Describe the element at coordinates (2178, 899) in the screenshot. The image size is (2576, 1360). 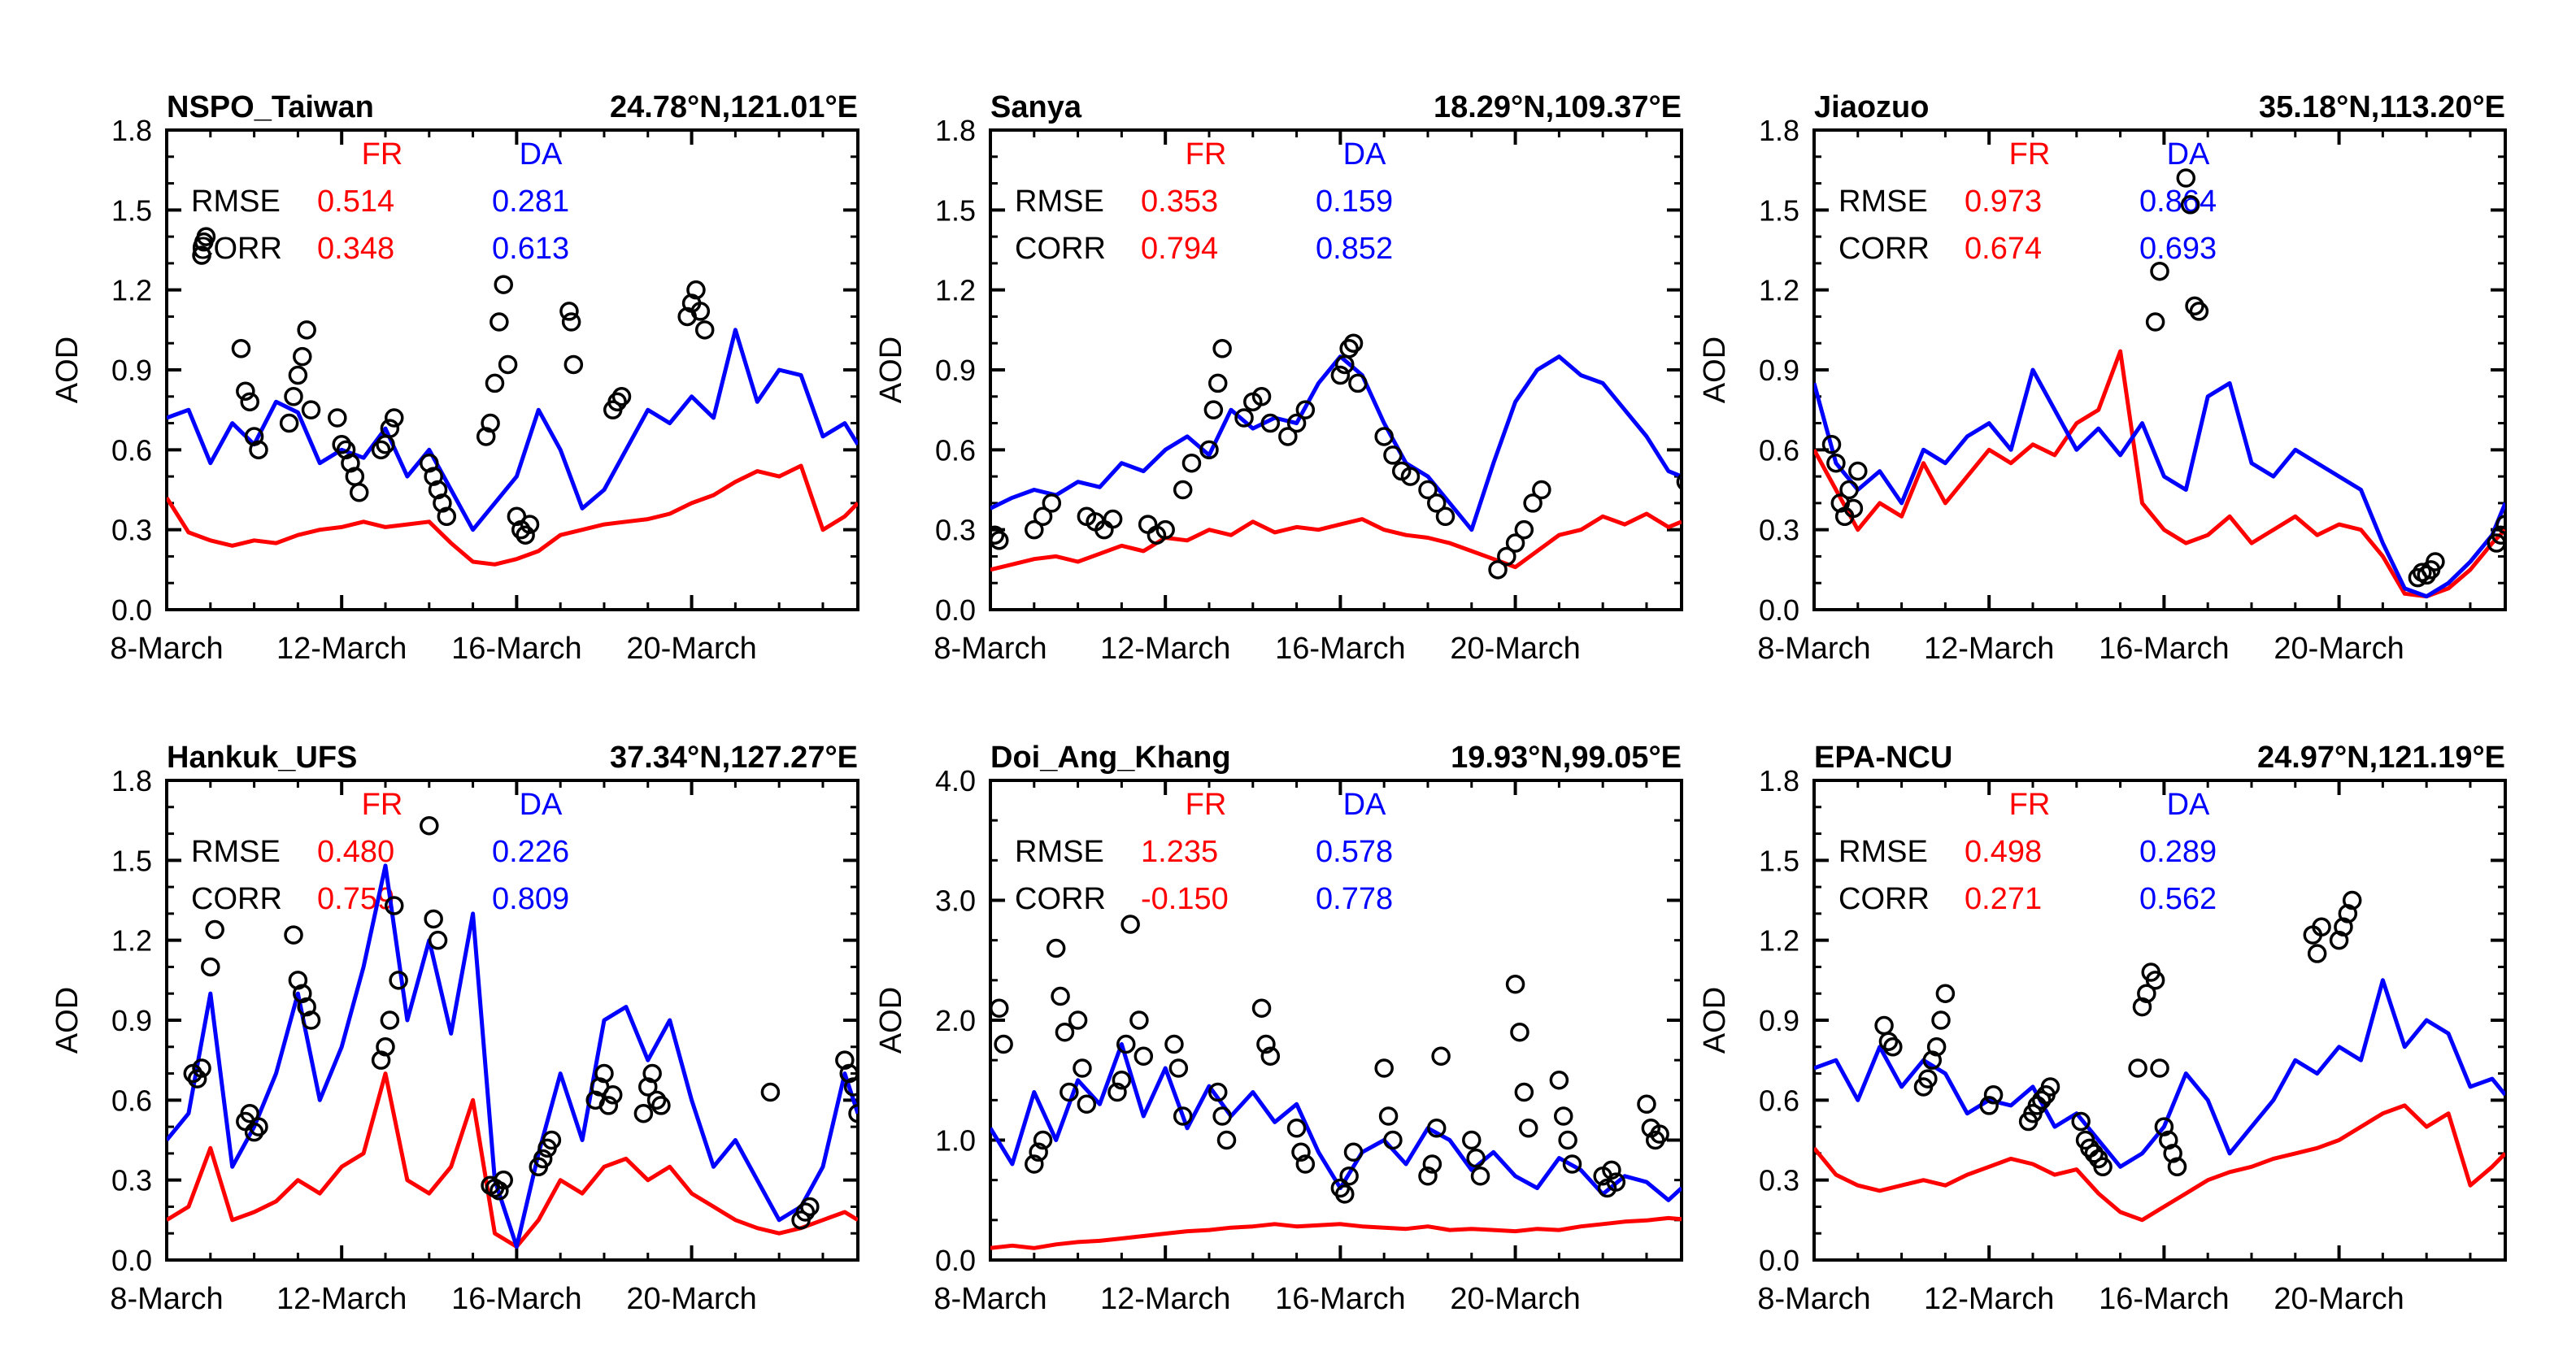
I see `corr-da-value: 0.562` at that location.